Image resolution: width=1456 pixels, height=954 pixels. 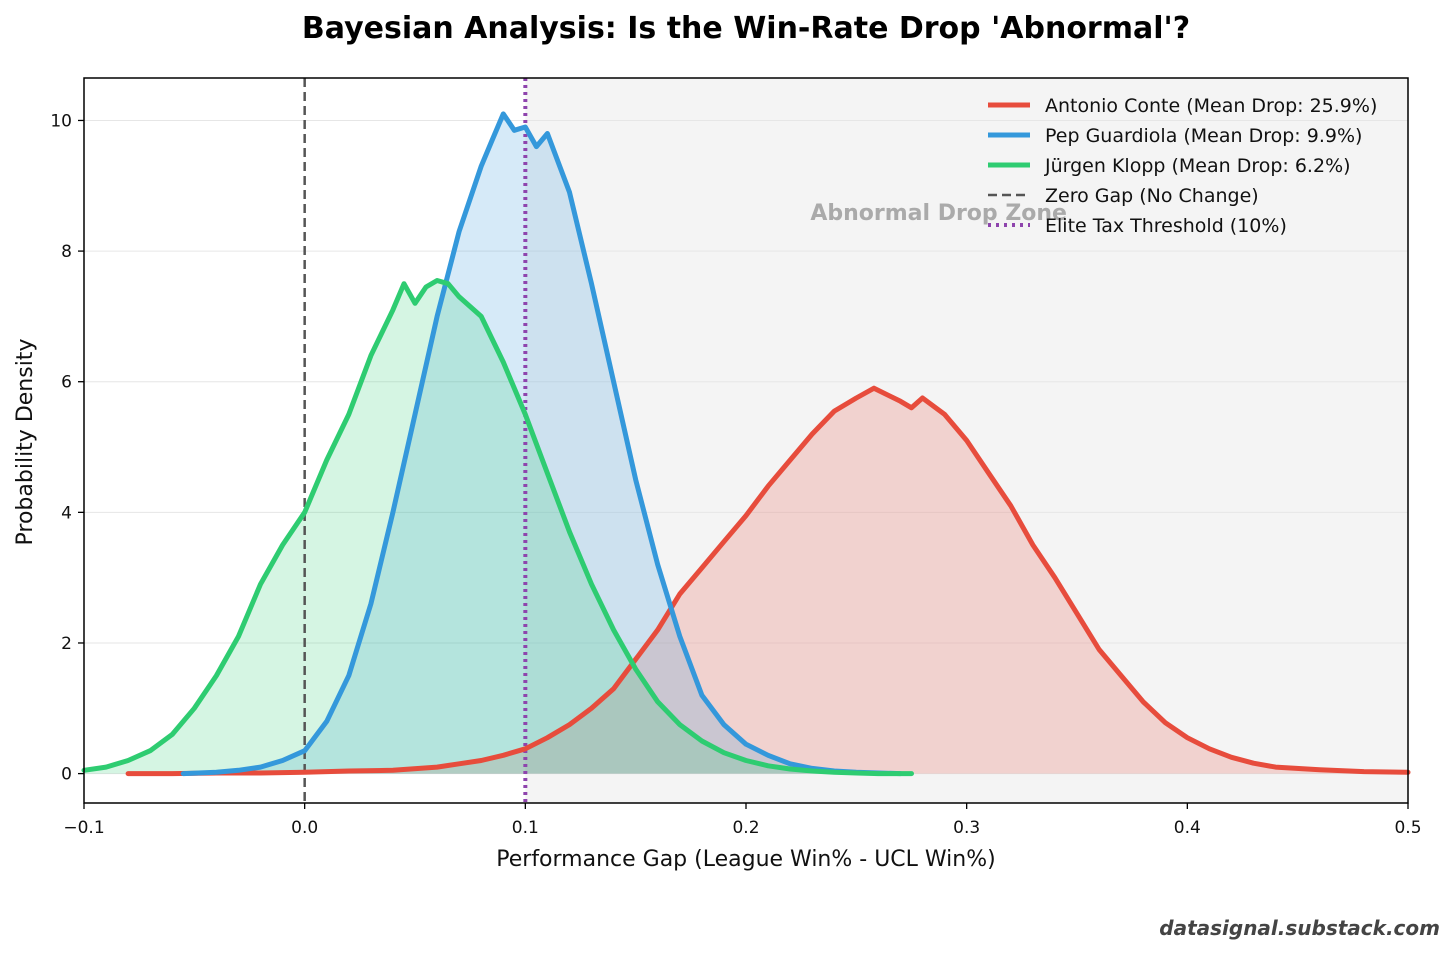 What do you see at coordinates (1407, 828) in the screenshot?
I see `x-tick-label-6: 0.5` at bounding box center [1407, 828].